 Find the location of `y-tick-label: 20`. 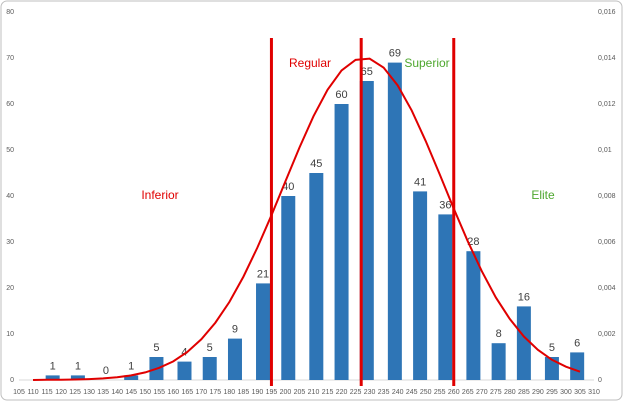

y-tick-label: 20 is located at coordinates (10, 288).